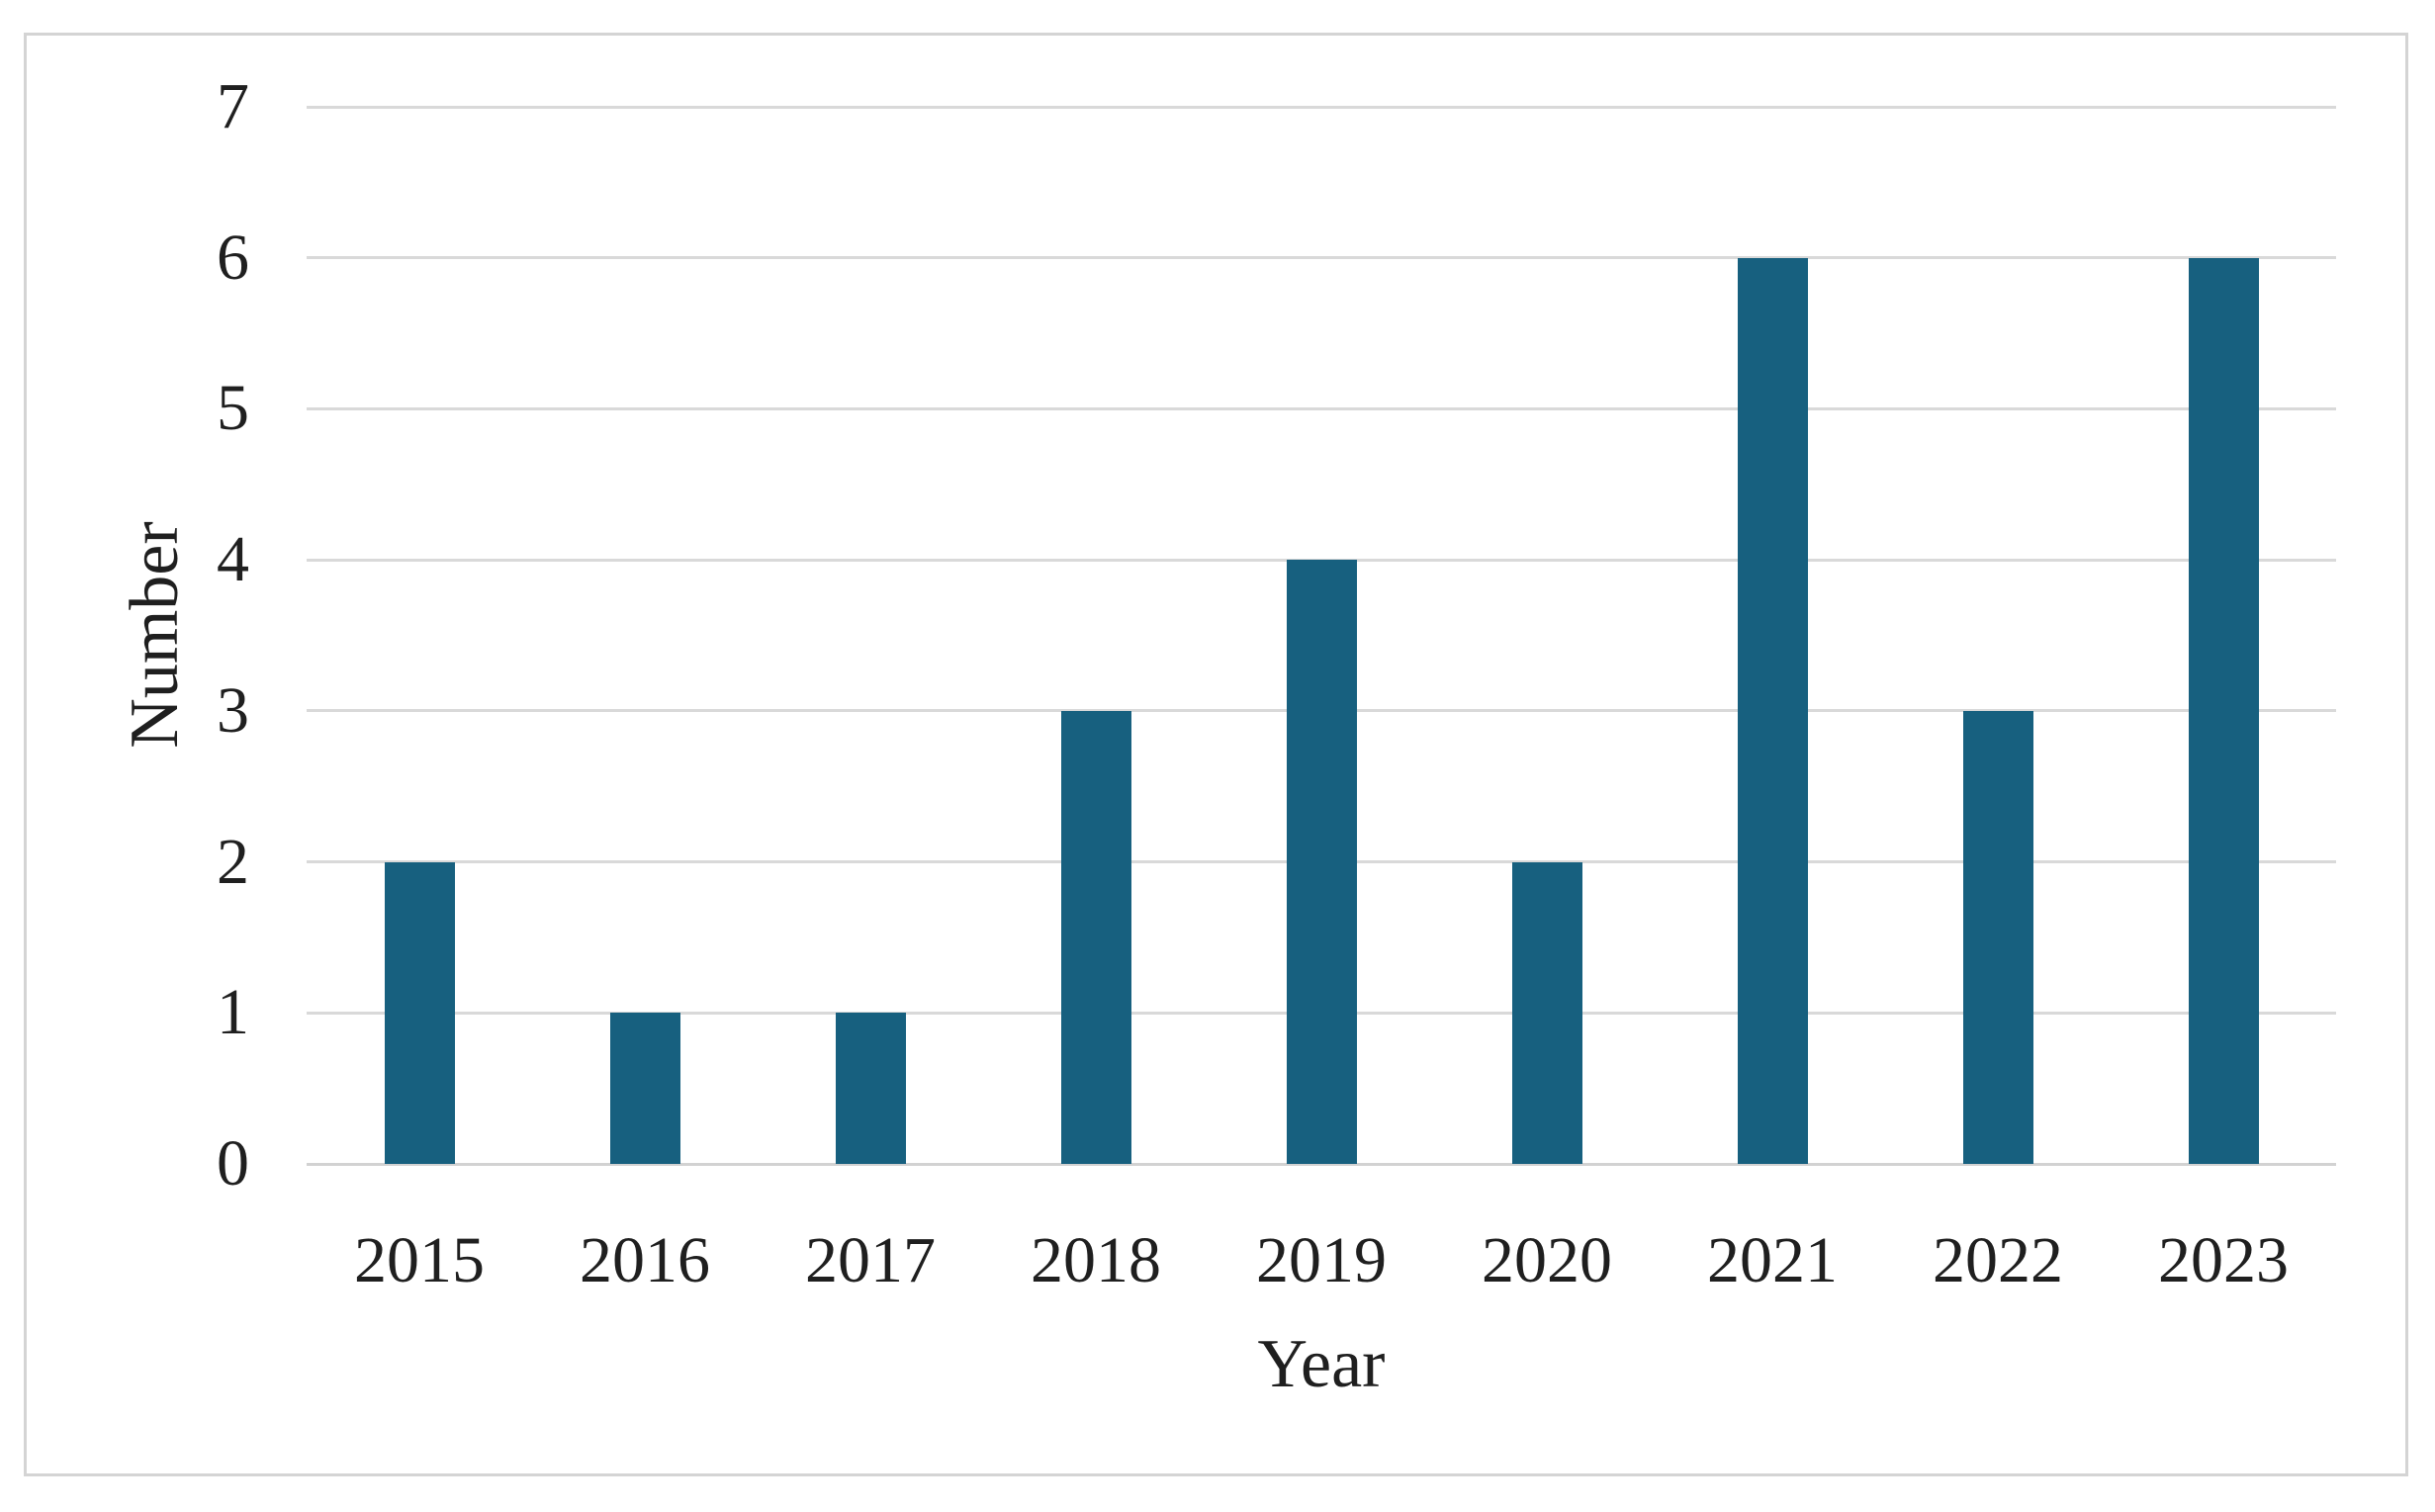  Describe the element at coordinates (419, 1012) in the screenshot. I see `bar-2015` at that location.